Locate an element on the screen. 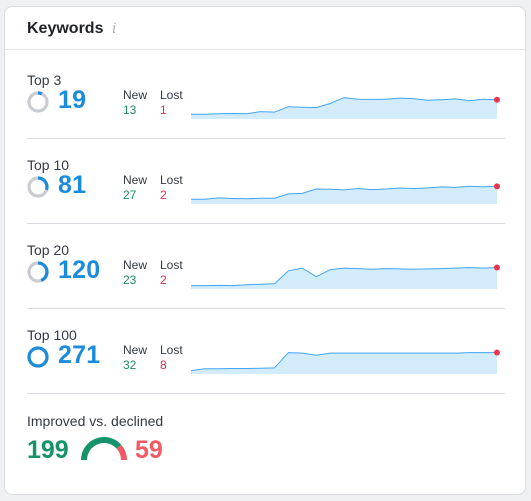 The height and width of the screenshot is (501, 531). row-count: 81 is located at coordinates (72, 185).